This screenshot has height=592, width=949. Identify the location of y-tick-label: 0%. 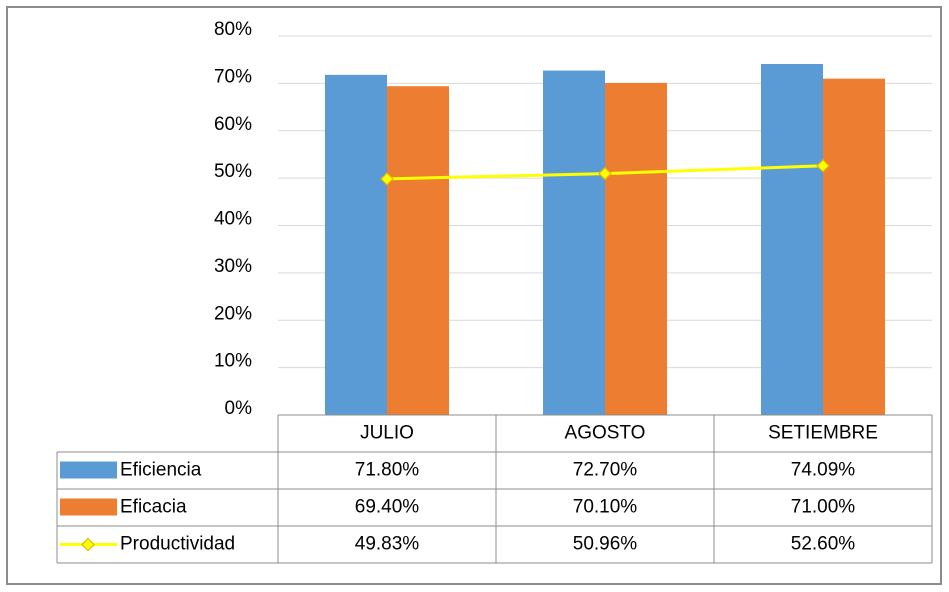
(239, 408).